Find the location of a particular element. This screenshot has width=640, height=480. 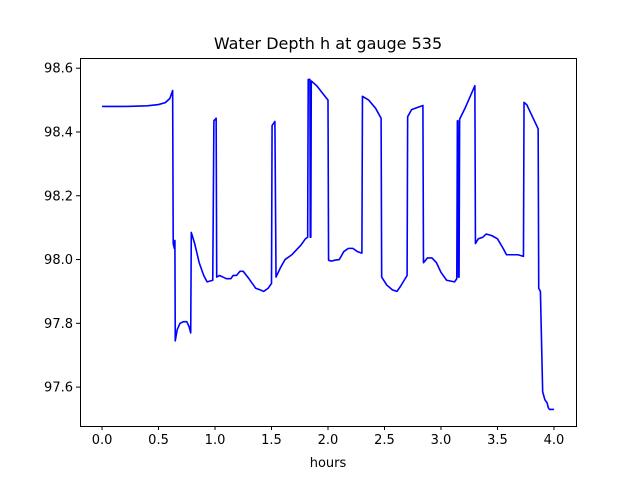

x-axis: 0.0 0.5 1.0 1.5 2.0 2.5 3.0 3.5 4.0 is located at coordinates (328, 437).